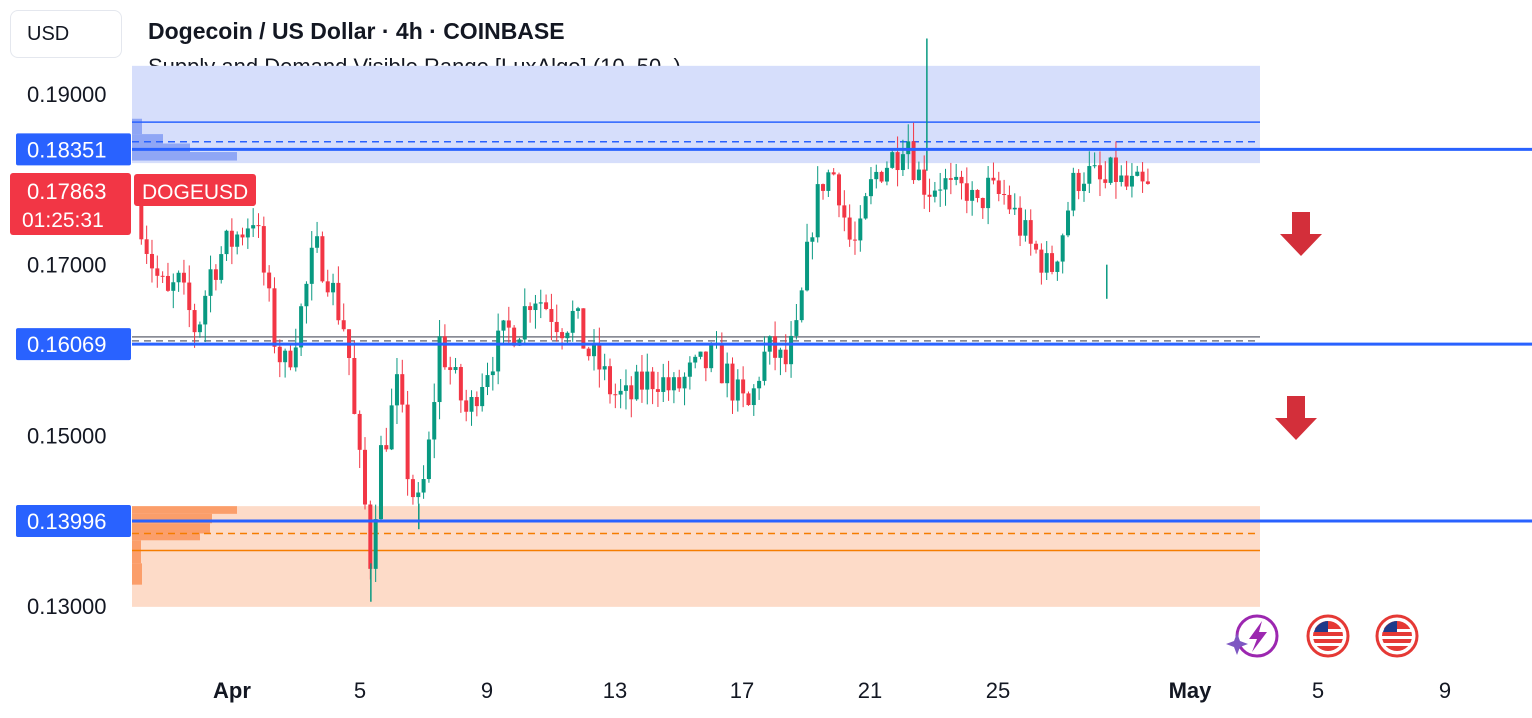 This screenshot has width=1532, height=718. What do you see at coordinates (1252, 636) in the screenshot?
I see `flash-event-icon` at bounding box center [1252, 636].